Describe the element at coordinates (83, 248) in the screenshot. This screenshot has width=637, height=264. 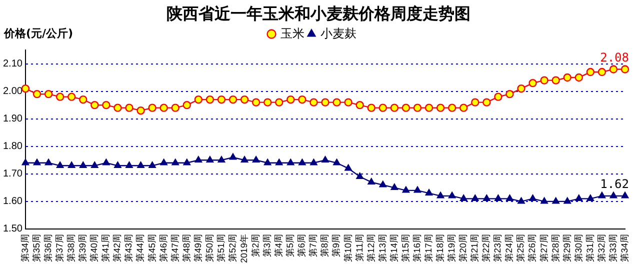
I see `x-tick-label: 第39周` at that location.